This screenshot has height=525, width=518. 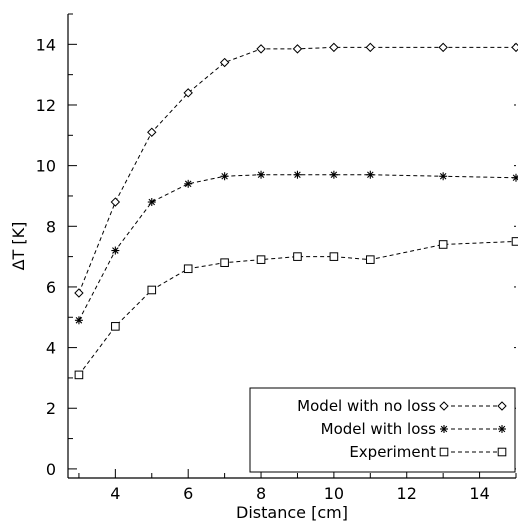 I want to click on legend-label: Model with no loss, so click(x=366, y=406).